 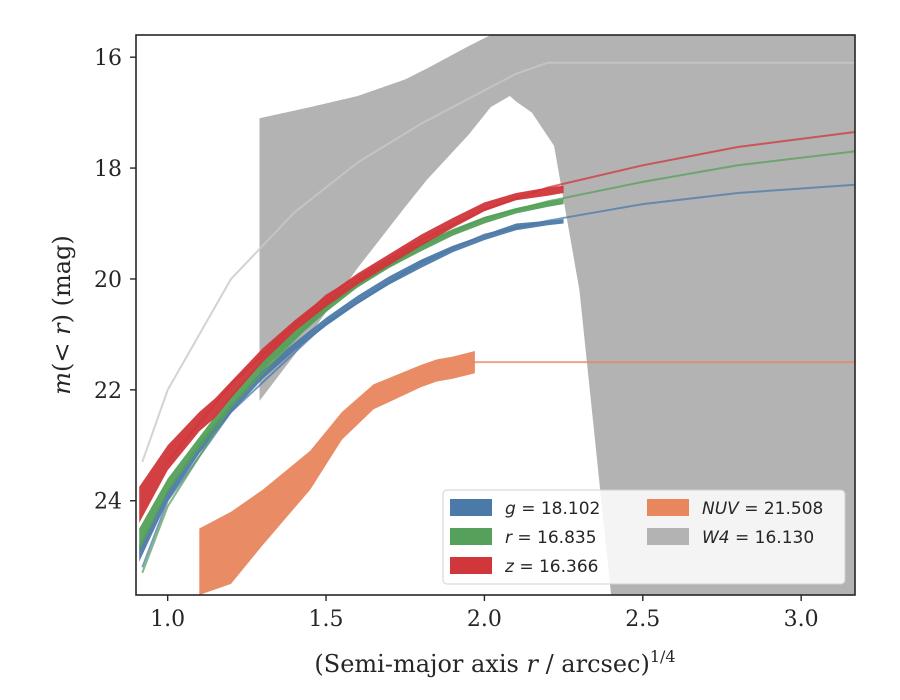 What do you see at coordinates (337, 473) in the screenshot?
I see `band-nuv` at bounding box center [337, 473].